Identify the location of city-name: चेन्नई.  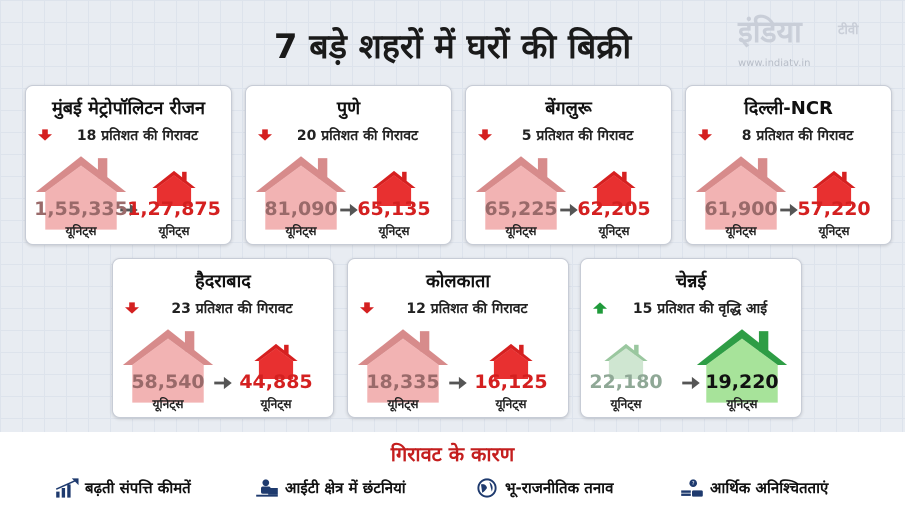
(691, 281).